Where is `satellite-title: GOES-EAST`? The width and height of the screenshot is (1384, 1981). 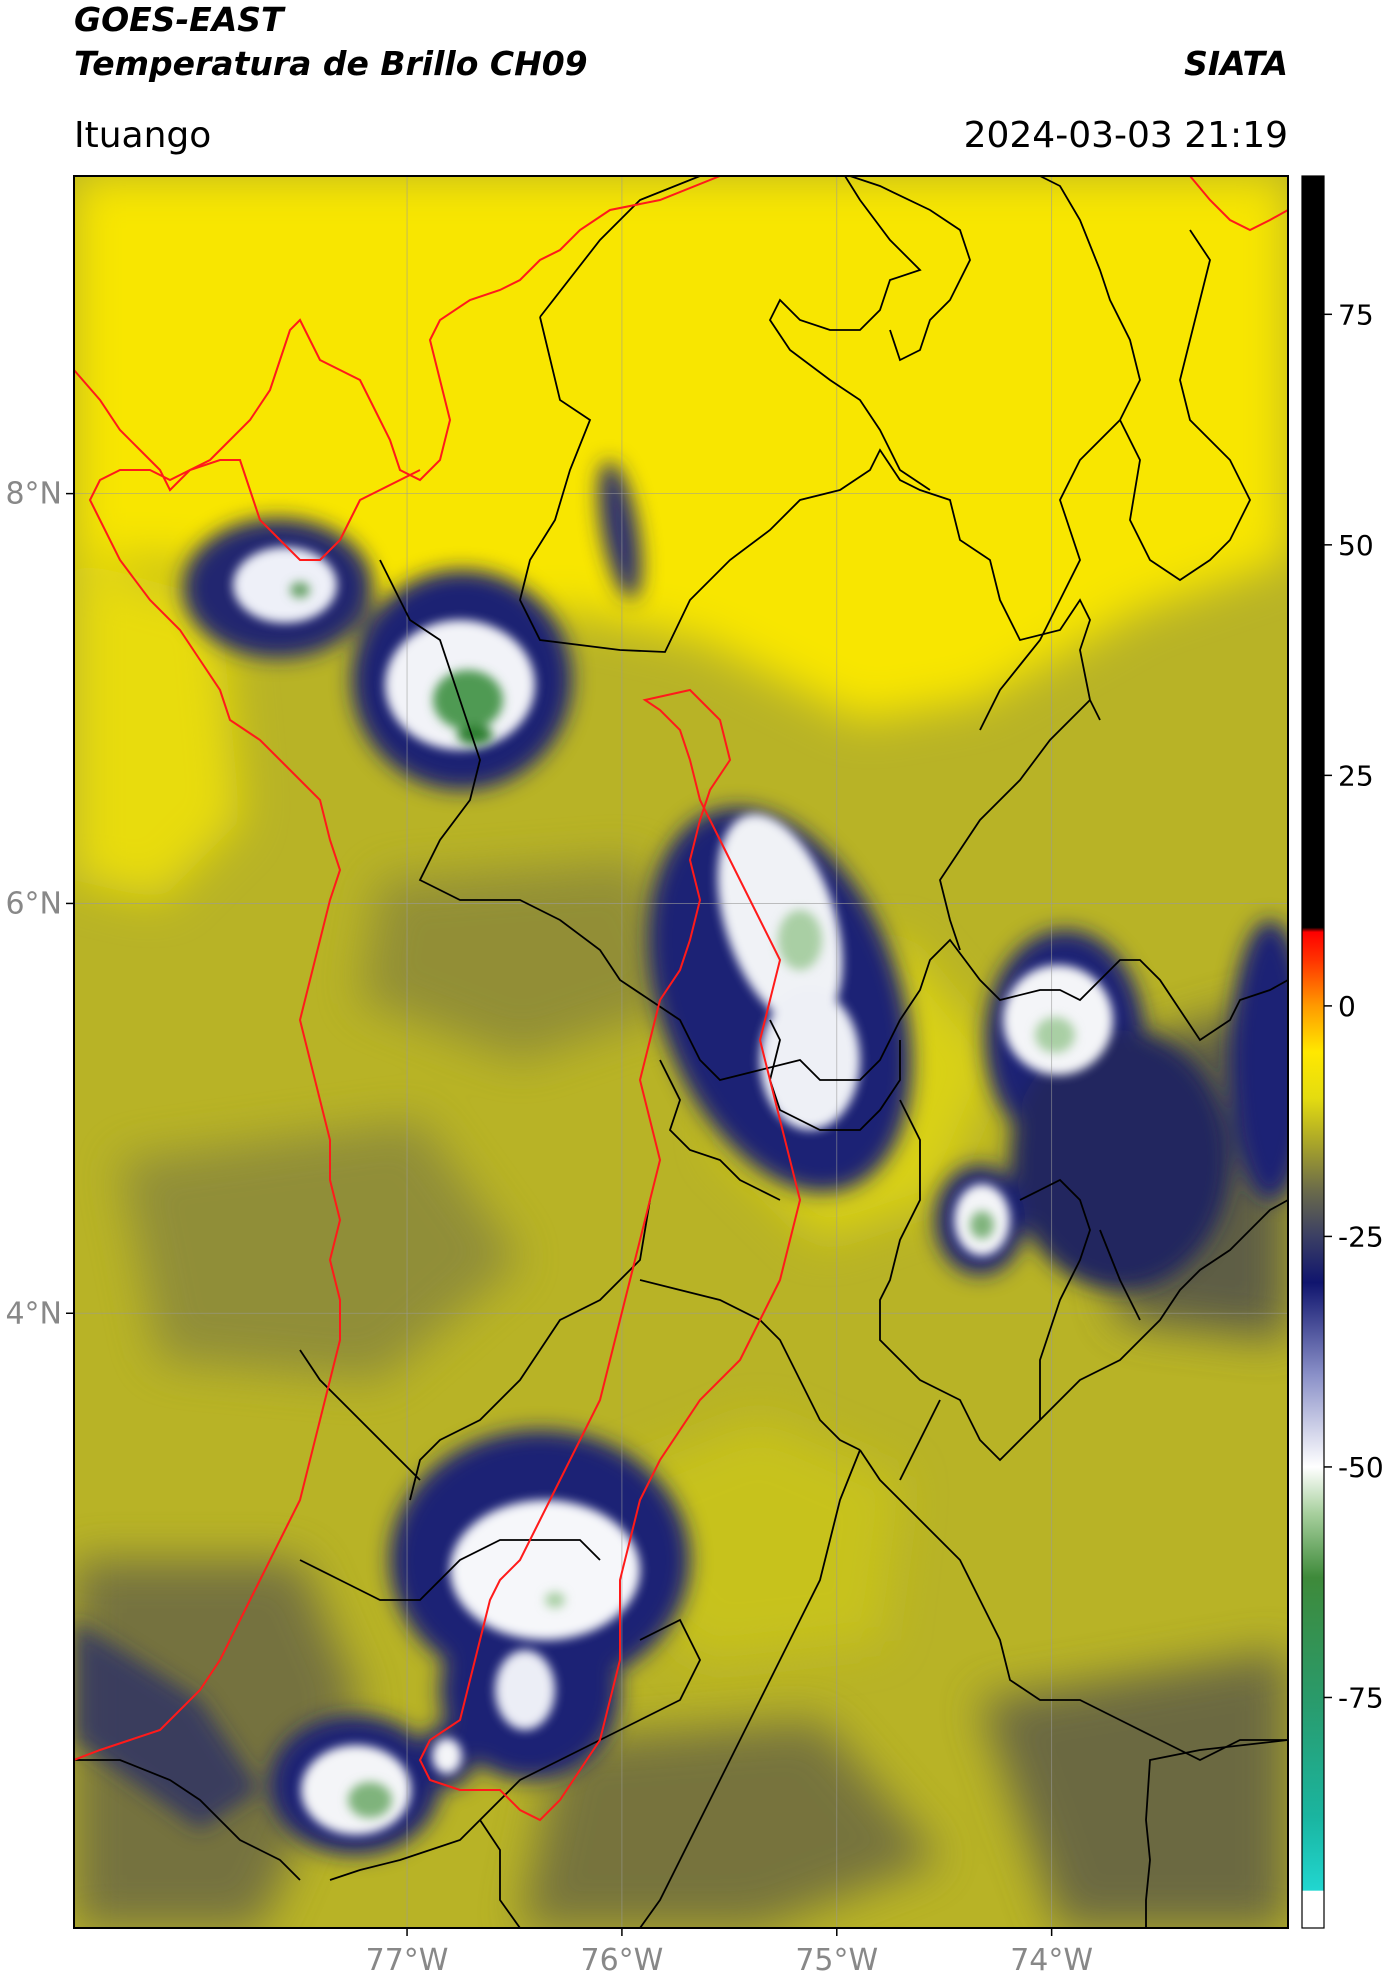 satellite-title: GOES-EAST is located at coordinates (179, 19).